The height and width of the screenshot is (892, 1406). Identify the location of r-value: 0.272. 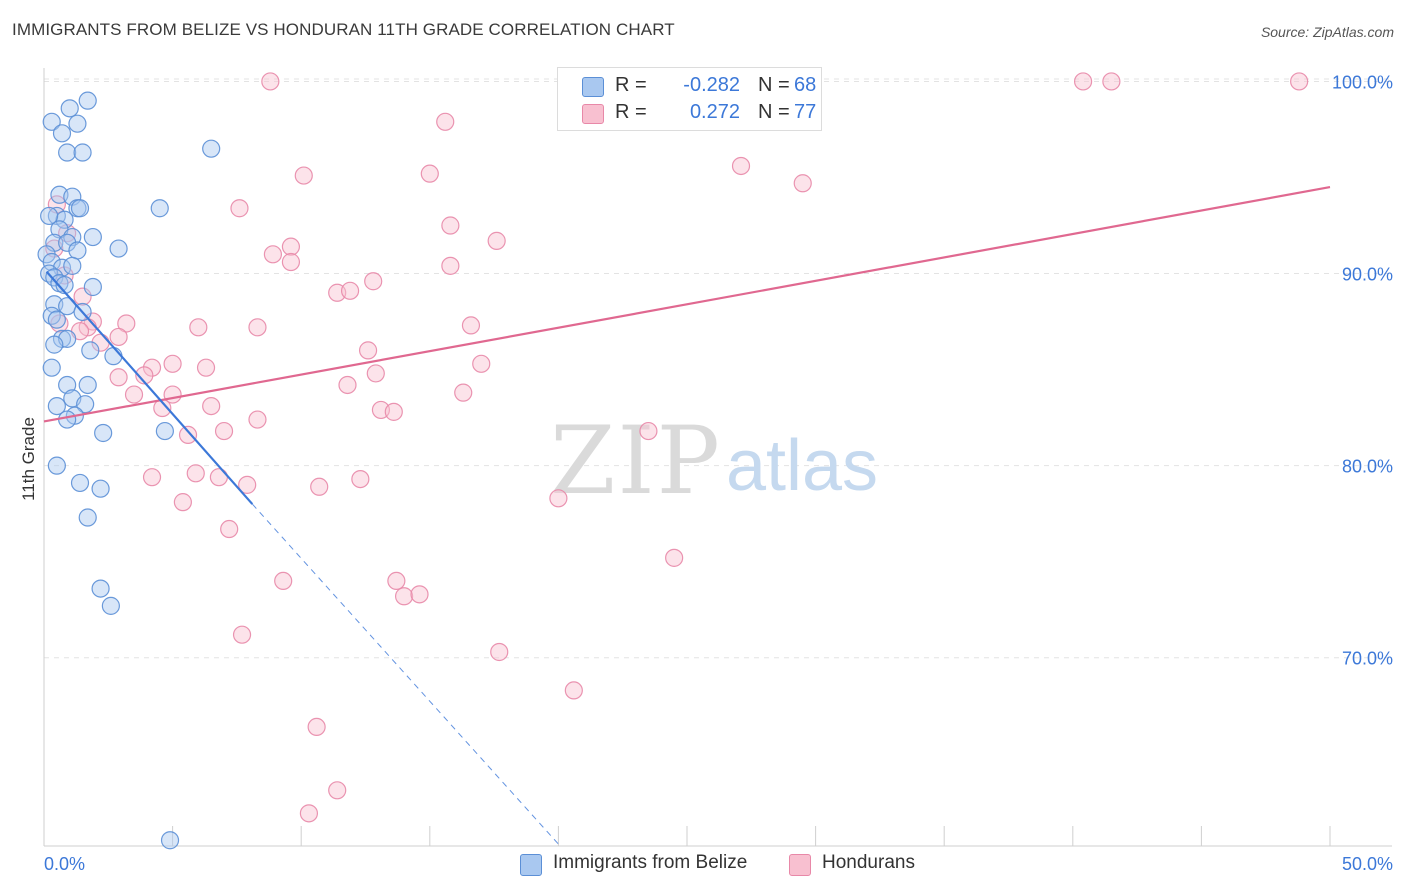
(714, 112).